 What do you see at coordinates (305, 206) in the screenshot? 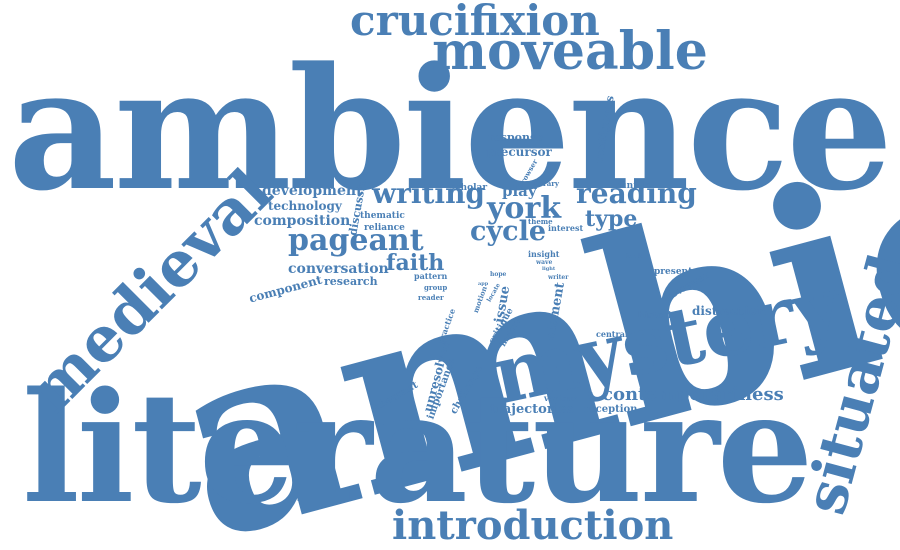
I see `word-technology: technology` at bounding box center [305, 206].